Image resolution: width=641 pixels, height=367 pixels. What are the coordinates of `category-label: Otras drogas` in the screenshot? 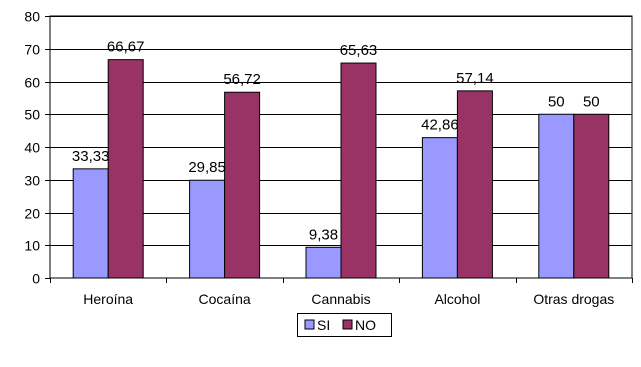 It's located at (573, 299).